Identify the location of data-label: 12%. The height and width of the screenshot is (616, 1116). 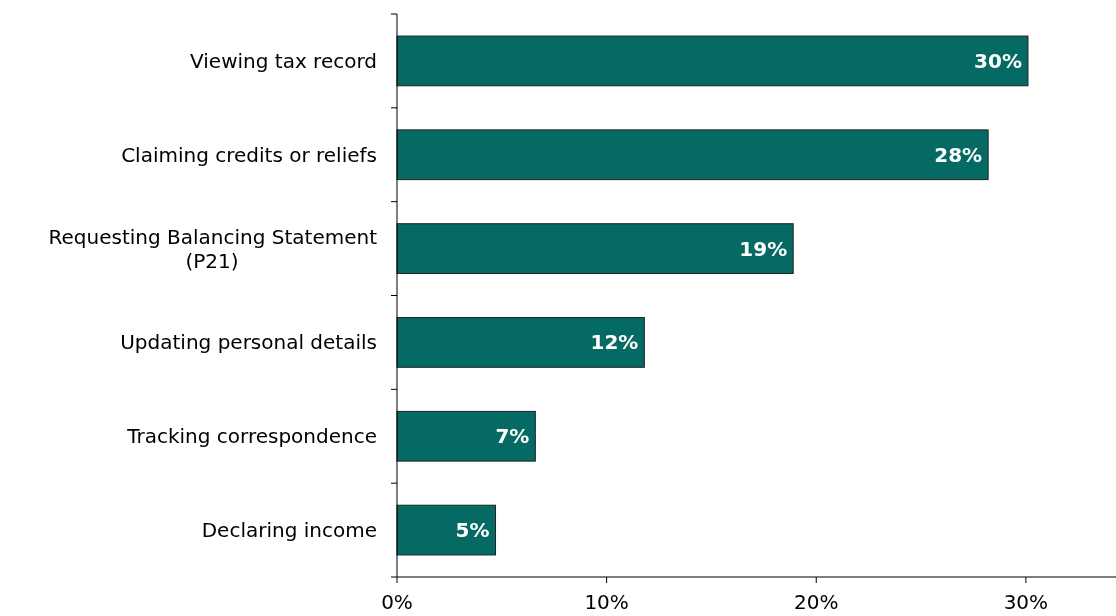
(614, 342).